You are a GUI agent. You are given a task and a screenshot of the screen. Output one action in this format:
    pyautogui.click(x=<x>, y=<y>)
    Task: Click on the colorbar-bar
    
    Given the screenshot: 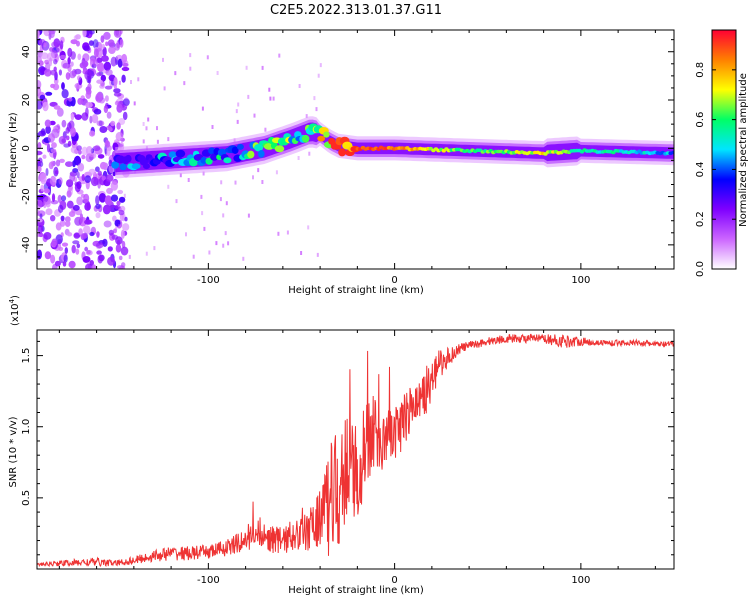 What is the action you would take?
    pyautogui.click(x=724, y=149)
    